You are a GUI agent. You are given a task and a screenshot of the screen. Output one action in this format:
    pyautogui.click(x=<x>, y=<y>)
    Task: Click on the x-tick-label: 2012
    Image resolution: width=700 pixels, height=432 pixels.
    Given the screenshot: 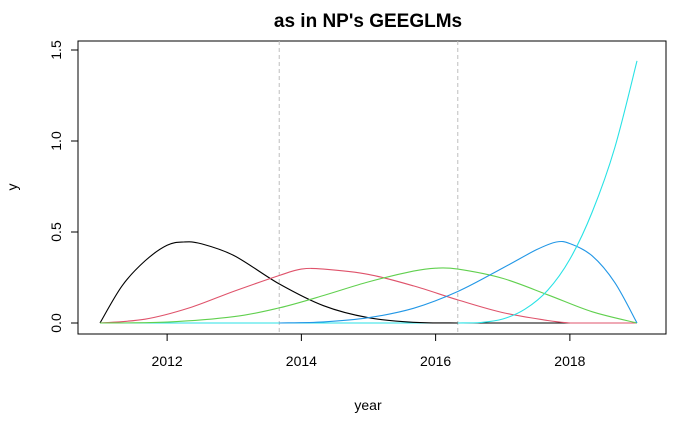 What is the action you would take?
    pyautogui.click(x=167, y=361)
    